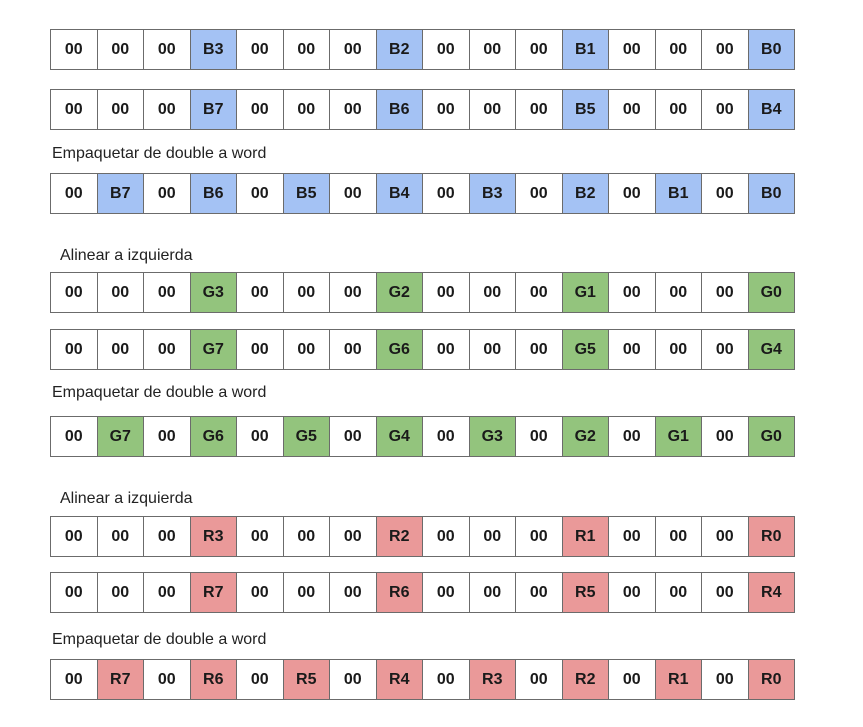 The width and height of the screenshot is (863, 727). Describe the element at coordinates (585, 193) in the screenshot. I see `byte-cell-b2: B2` at that location.